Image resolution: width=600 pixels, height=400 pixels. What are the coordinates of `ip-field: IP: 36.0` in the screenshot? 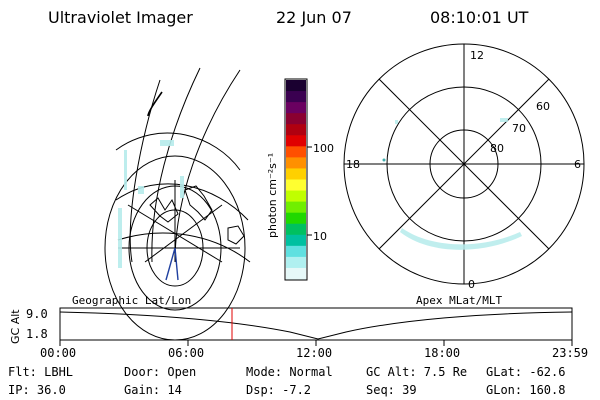 It's located at (37, 390).